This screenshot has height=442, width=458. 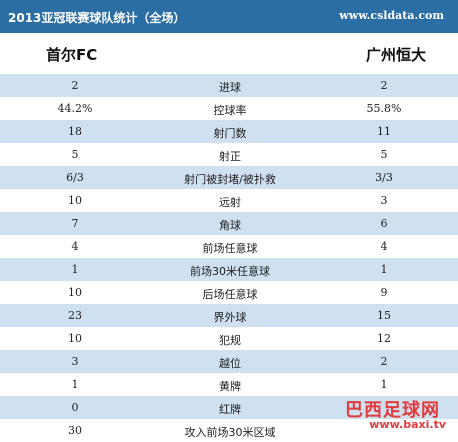 I want to click on away-stat-value: 4, so click(x=384, y=246).